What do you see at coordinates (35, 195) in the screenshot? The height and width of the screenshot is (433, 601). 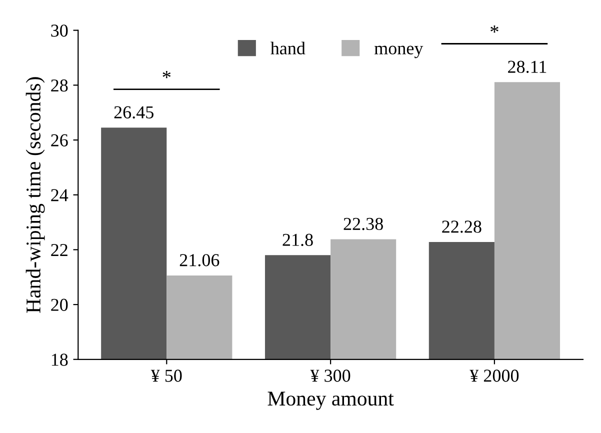 I see `y-axis-title: Hand-wiping time (seconds)` at bounding box center [35, 195].